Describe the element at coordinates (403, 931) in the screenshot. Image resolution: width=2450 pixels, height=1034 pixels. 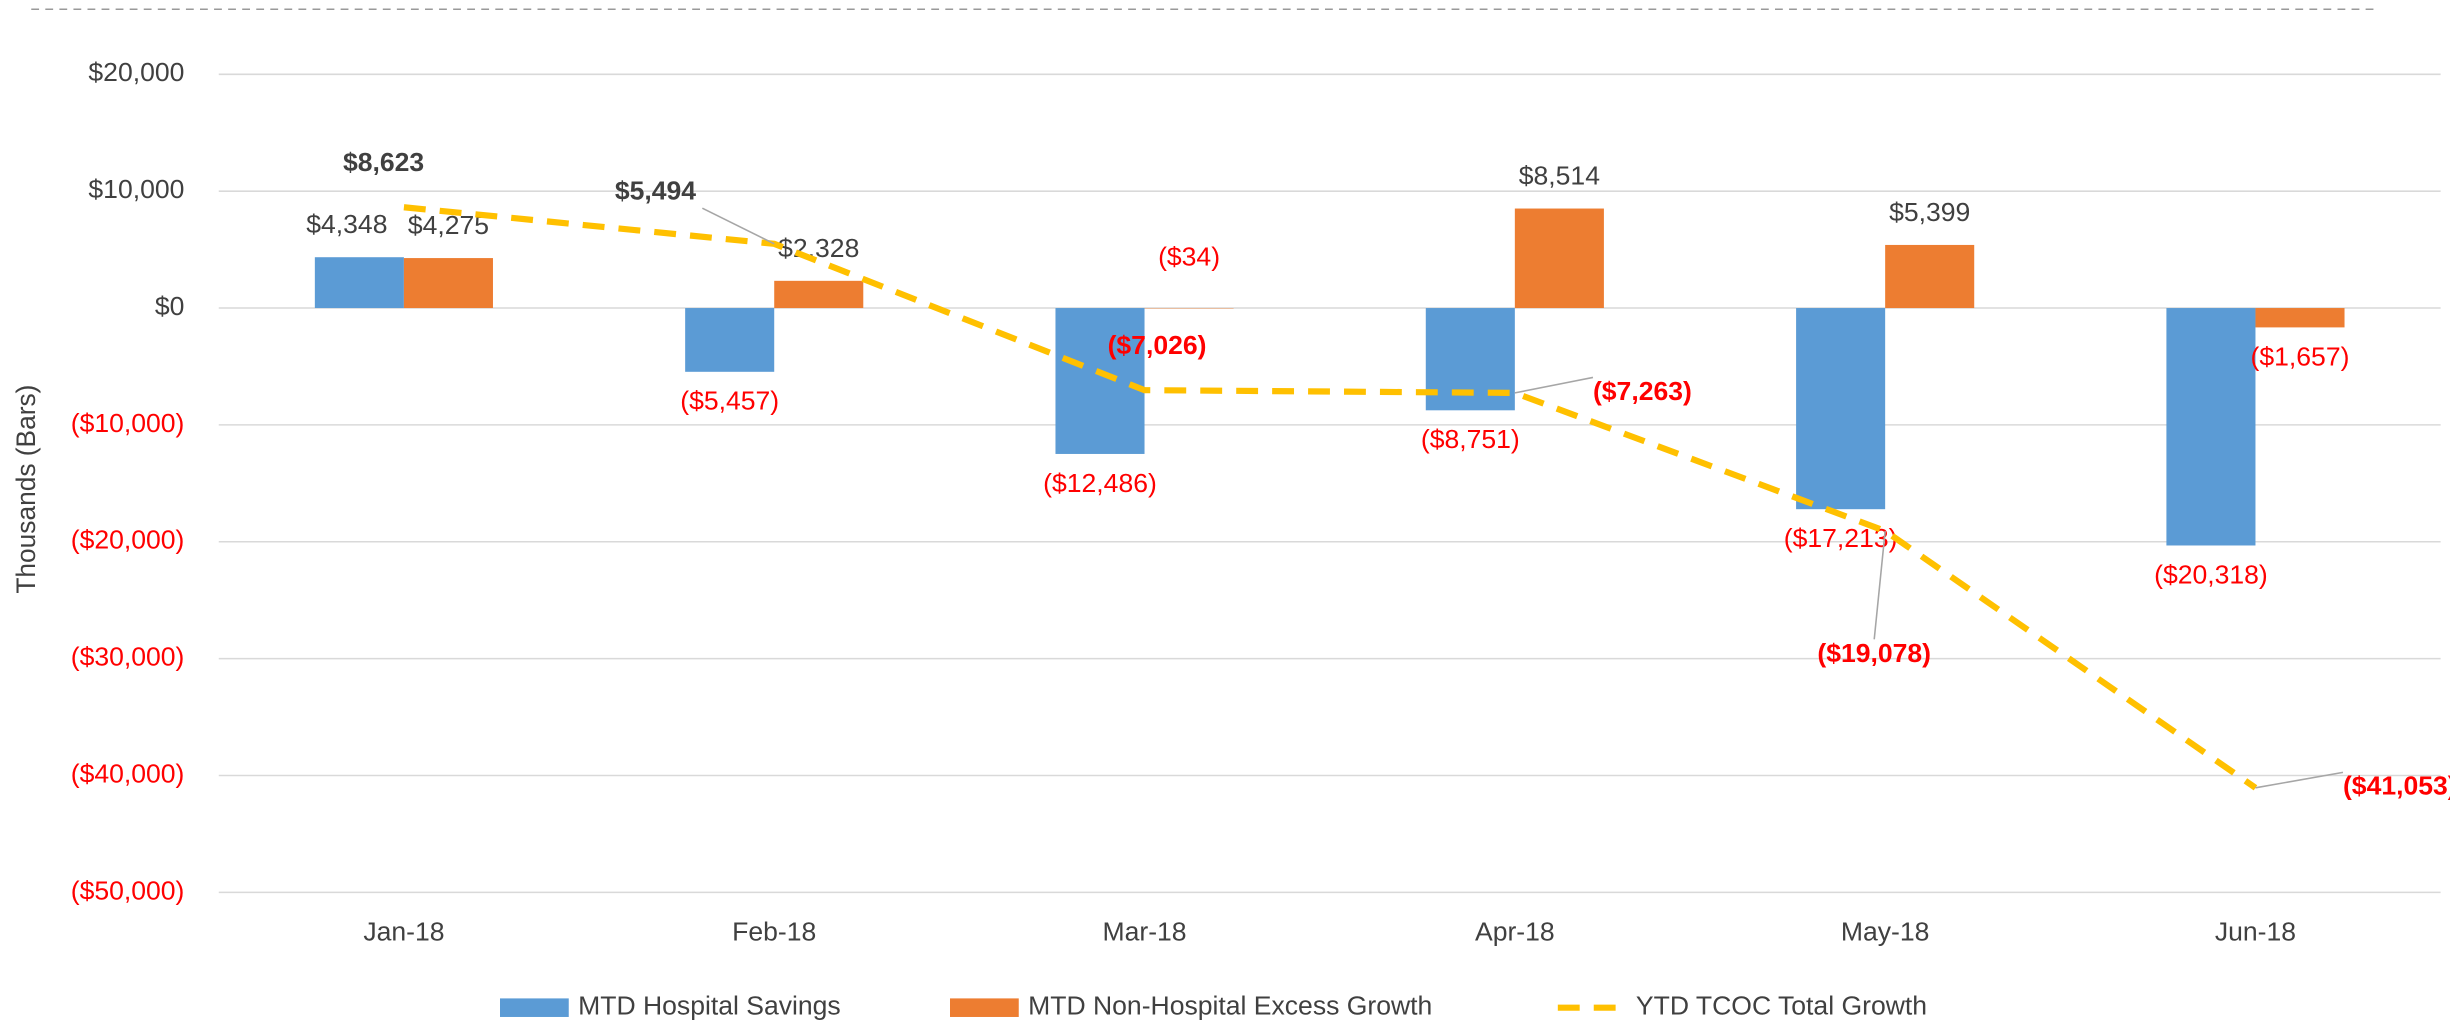
I see `x-tick-label: Jan-18` at that location.